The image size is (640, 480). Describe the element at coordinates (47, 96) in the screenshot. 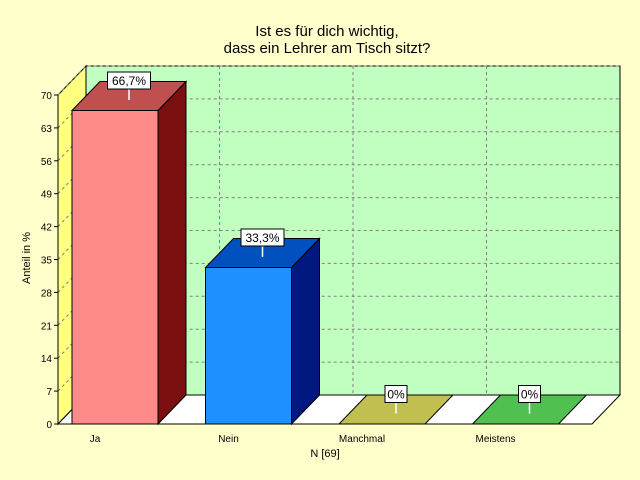

I see `y-tick-label: 70` at that location.